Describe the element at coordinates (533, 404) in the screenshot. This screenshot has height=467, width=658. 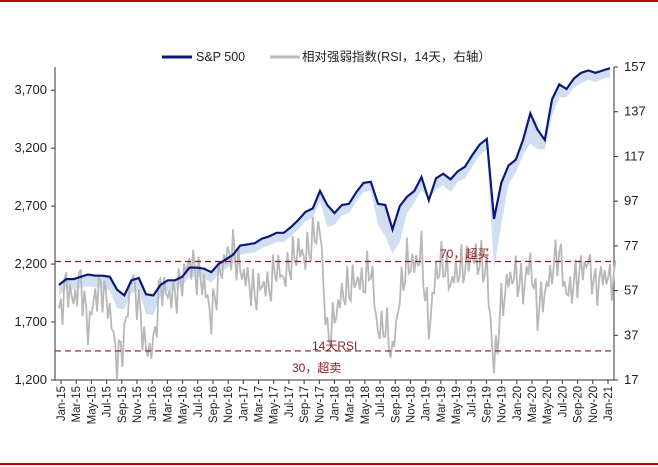
I see `x-tick-label: Mar-20` at that location.